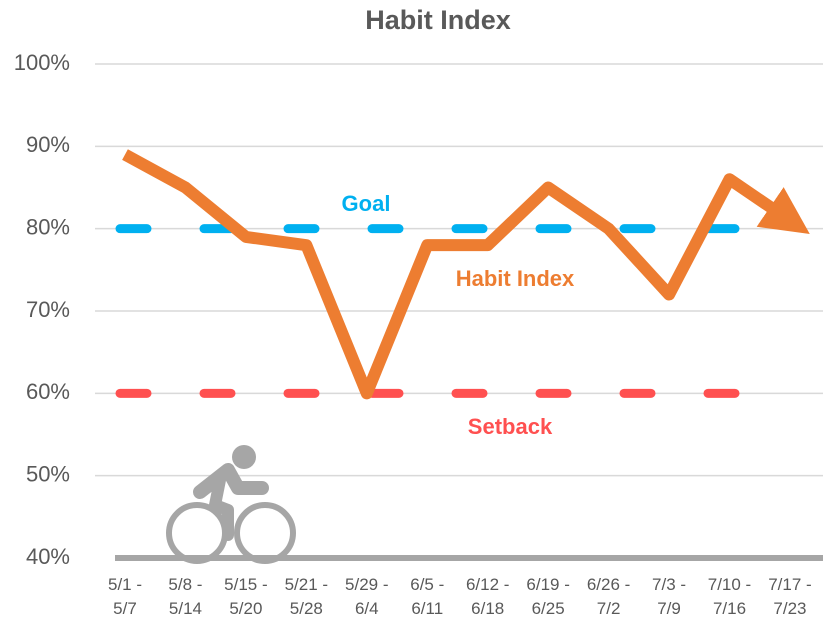 The height and width of the screenshot is (640, 823). What do you see at coordinates (427, 584) in the screenshot?
I see `x-tick-label-line: 6/5 -` at bounding box center [427, 584].